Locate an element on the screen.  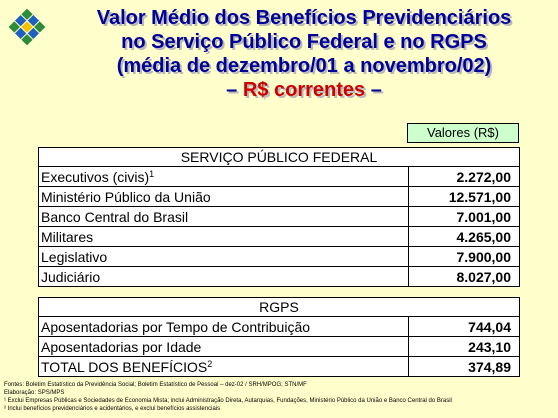
footnote-elaboration: Elaboração: SPS/MPS is located at coordinates (34, 393).